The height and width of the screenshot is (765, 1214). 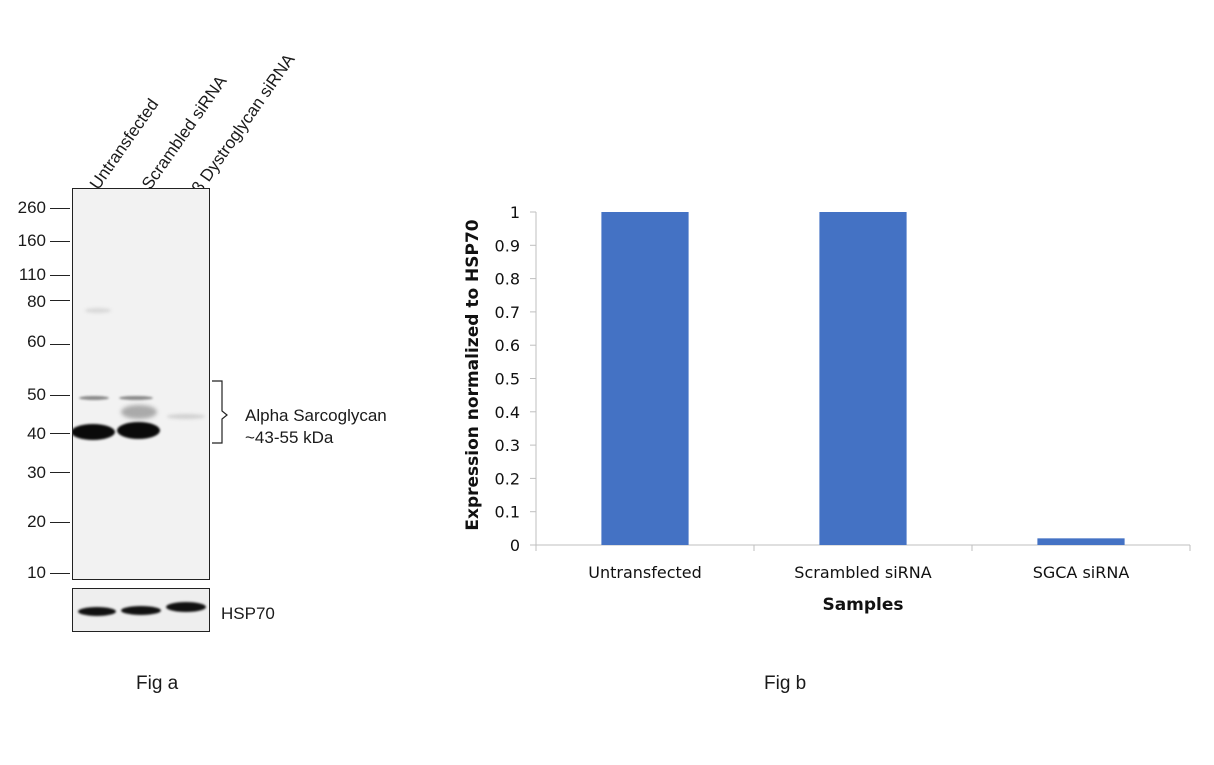 What do you see at coordinates (507, 412) in the screenshot?
I see `y-tick-label: 0.4` at bounding box center [507, 412].